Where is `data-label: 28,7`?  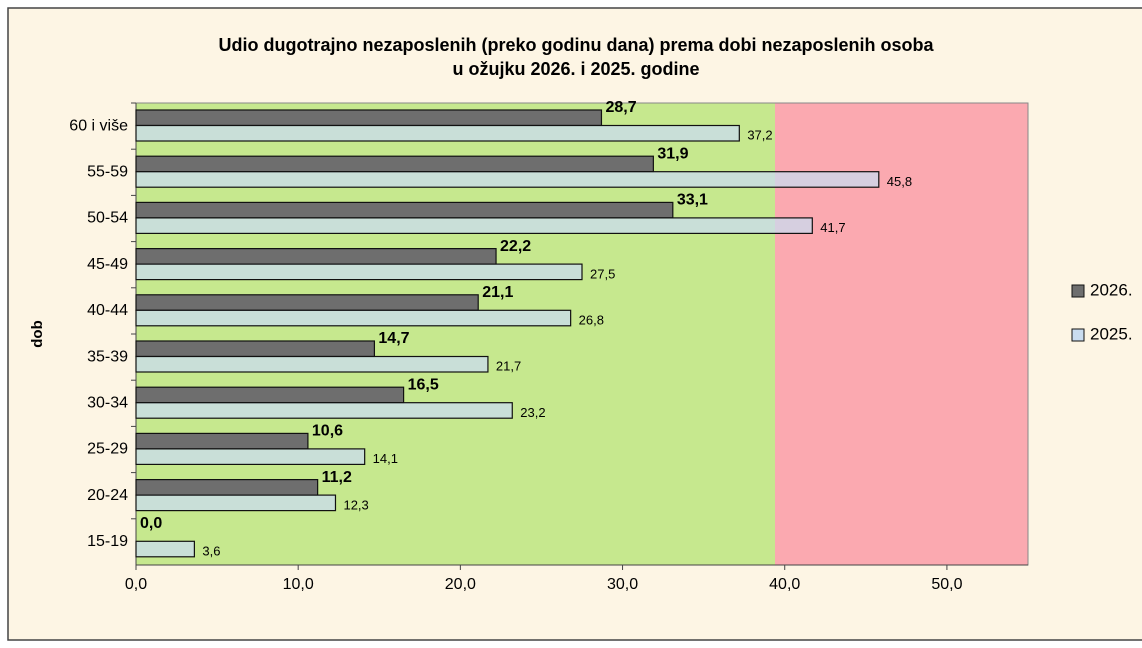
data-label: 28,7 is located at coordinates (620, 107).